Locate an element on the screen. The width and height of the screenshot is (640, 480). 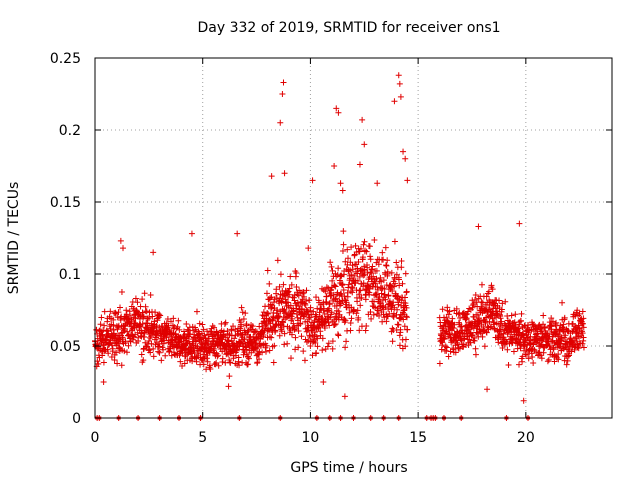
y-axis-label: SRMTID / TECUs is located at coordinates (14, 238).